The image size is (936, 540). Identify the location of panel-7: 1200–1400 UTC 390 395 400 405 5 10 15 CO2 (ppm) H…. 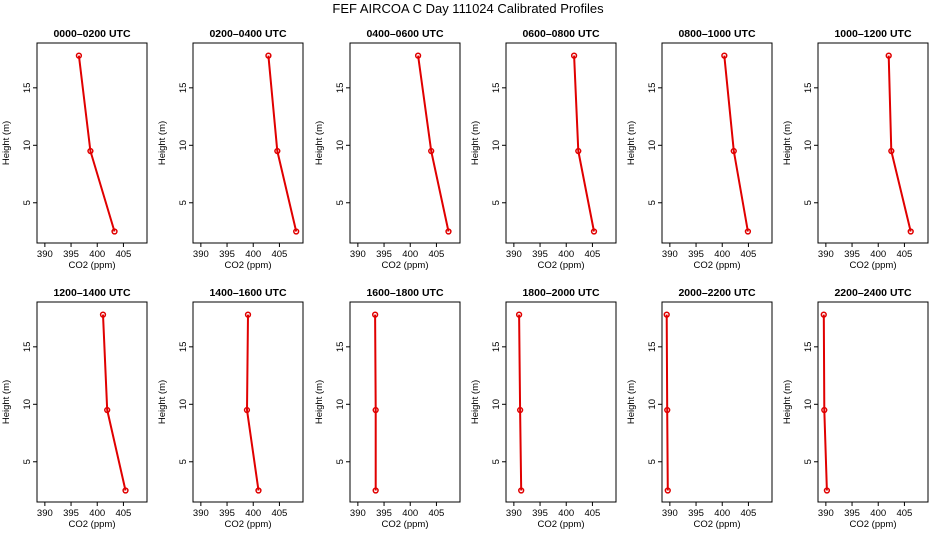
(74, 408).